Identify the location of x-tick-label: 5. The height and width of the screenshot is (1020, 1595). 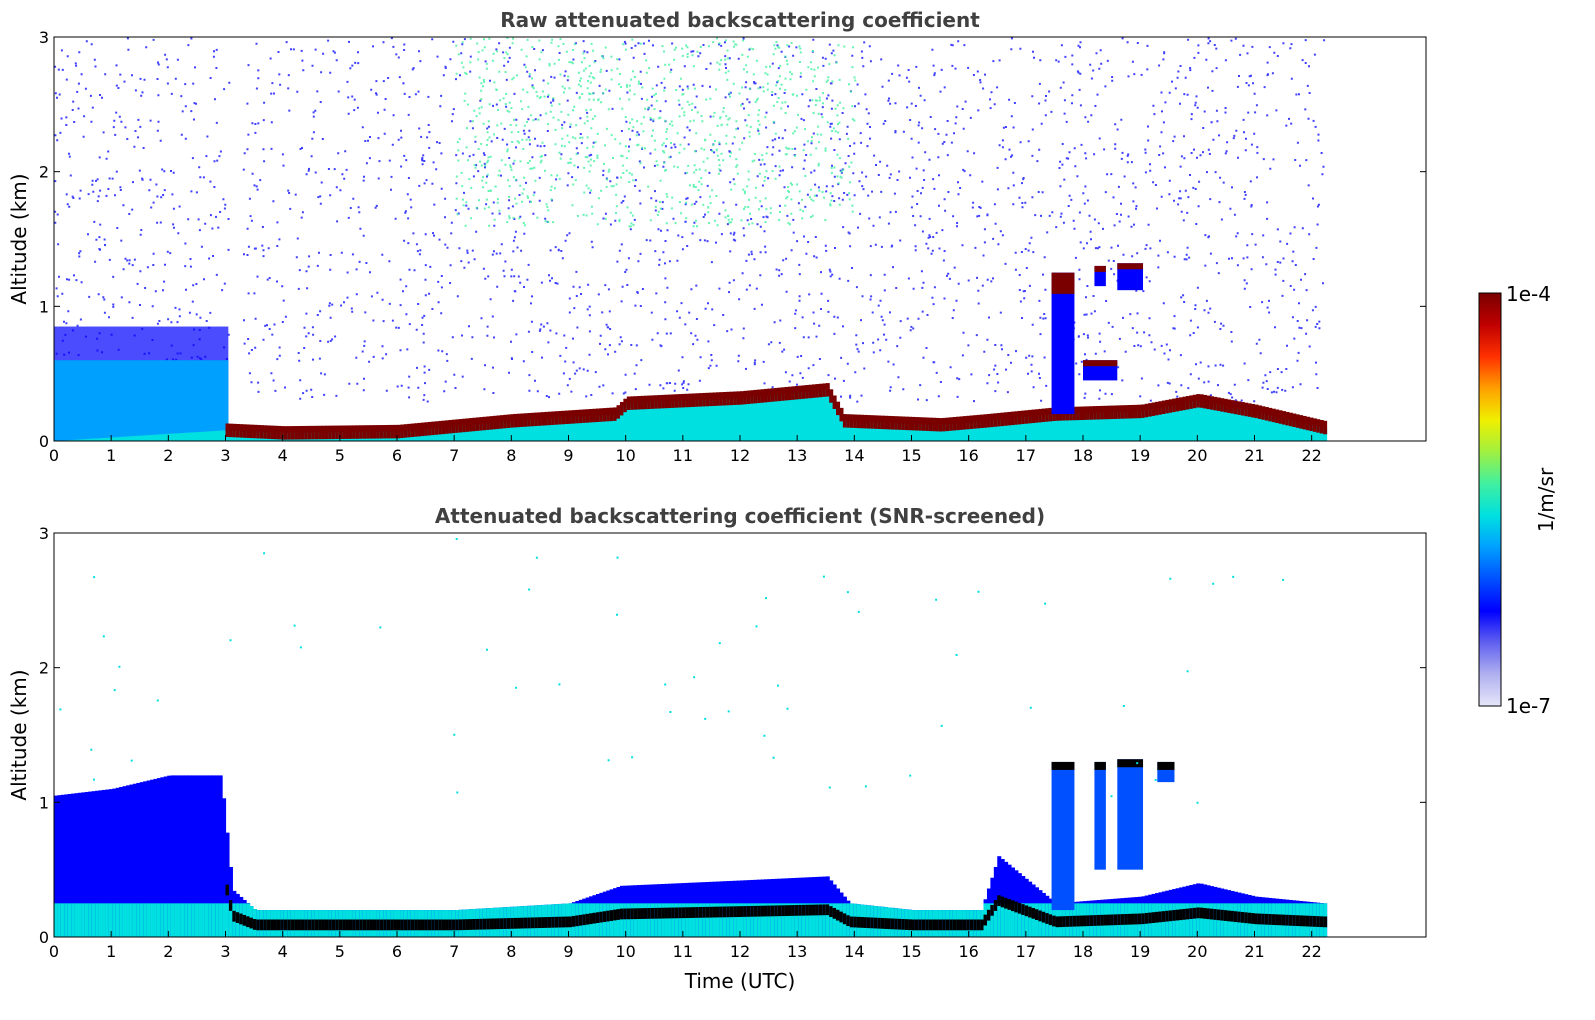
(340, 455).